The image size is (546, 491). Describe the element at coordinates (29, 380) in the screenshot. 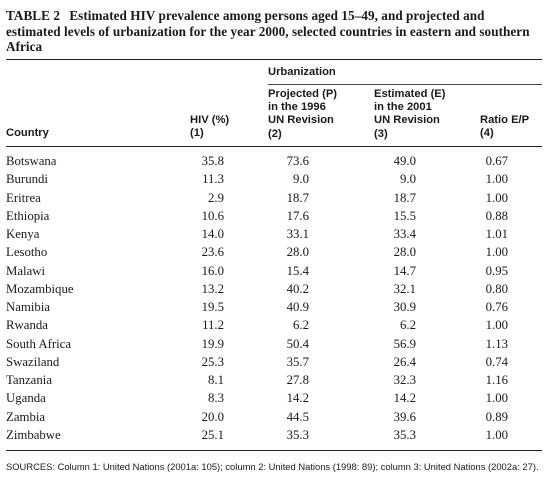

I see `country-cell: Tanzania` at that location.